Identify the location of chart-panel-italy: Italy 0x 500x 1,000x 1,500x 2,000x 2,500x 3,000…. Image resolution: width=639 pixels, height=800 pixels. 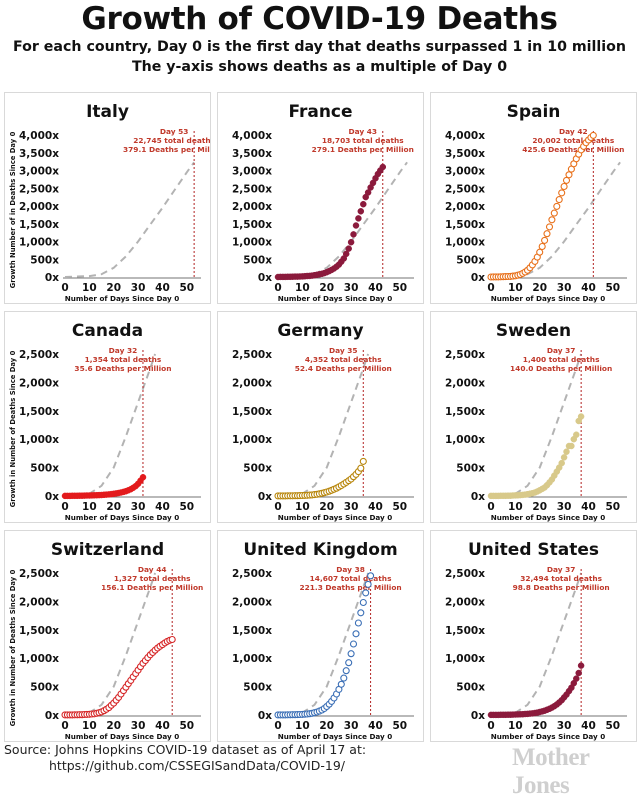
(107, 198).